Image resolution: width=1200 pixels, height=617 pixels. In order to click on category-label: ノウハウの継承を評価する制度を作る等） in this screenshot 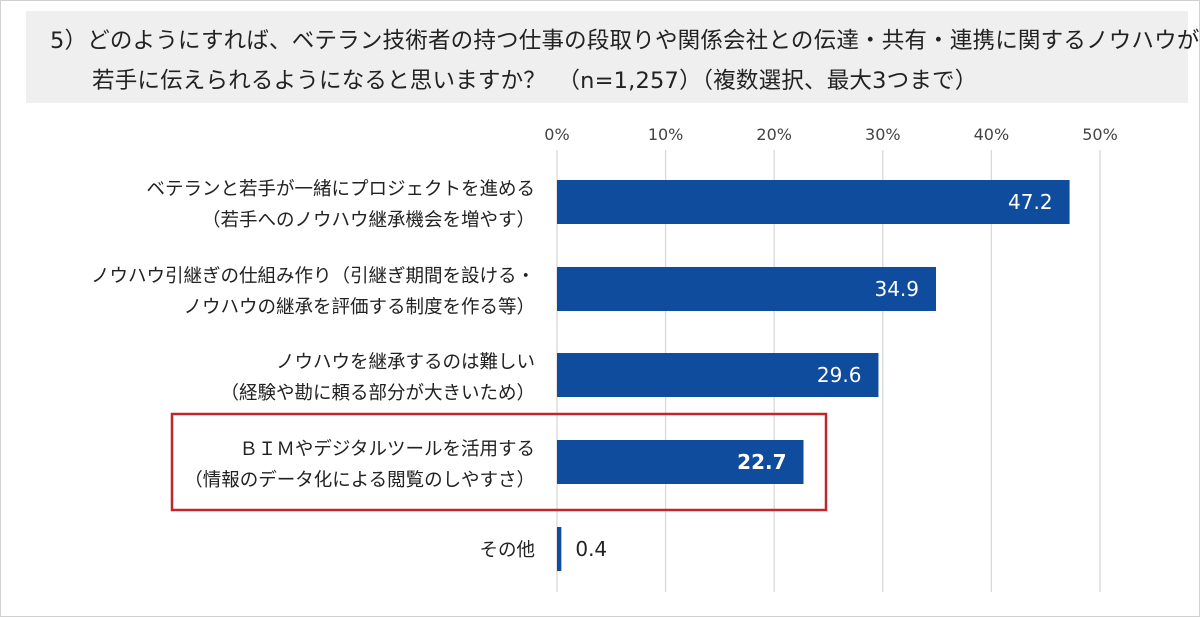, I will do `click(359, 307)`.